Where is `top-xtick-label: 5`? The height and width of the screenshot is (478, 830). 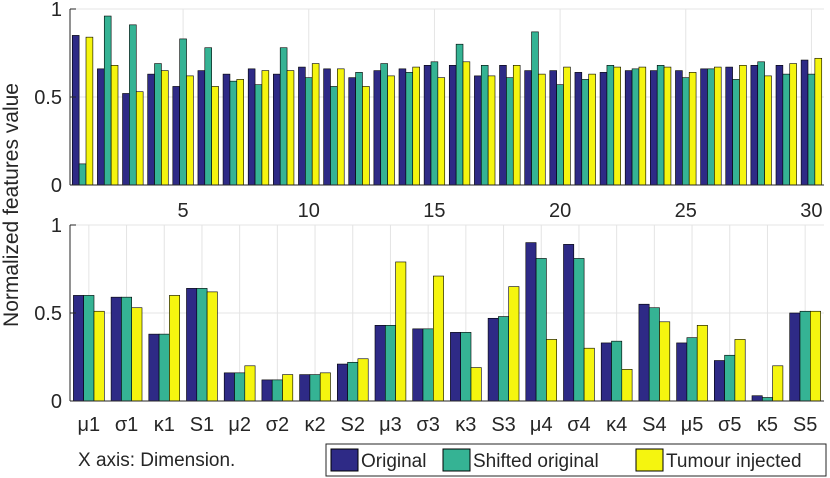
top-xtick-label: 5 is located at coordinates (183, 211).